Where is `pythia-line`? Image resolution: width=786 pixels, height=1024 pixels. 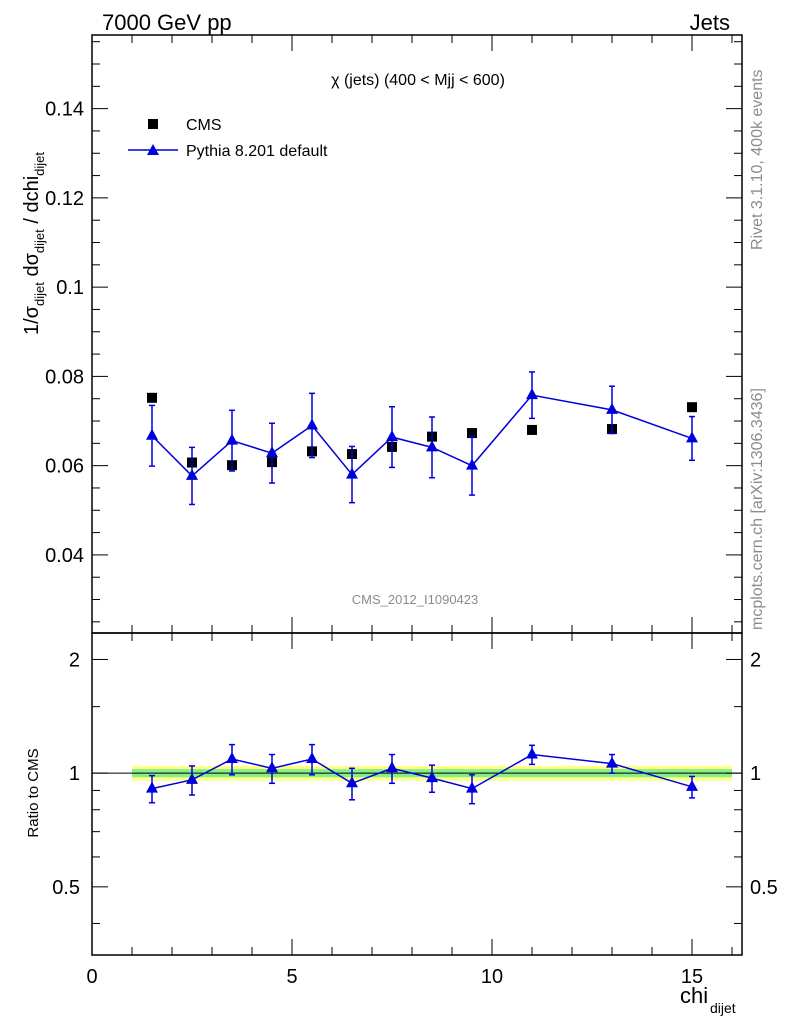 pythia-line is located at coordinates (422, 435).